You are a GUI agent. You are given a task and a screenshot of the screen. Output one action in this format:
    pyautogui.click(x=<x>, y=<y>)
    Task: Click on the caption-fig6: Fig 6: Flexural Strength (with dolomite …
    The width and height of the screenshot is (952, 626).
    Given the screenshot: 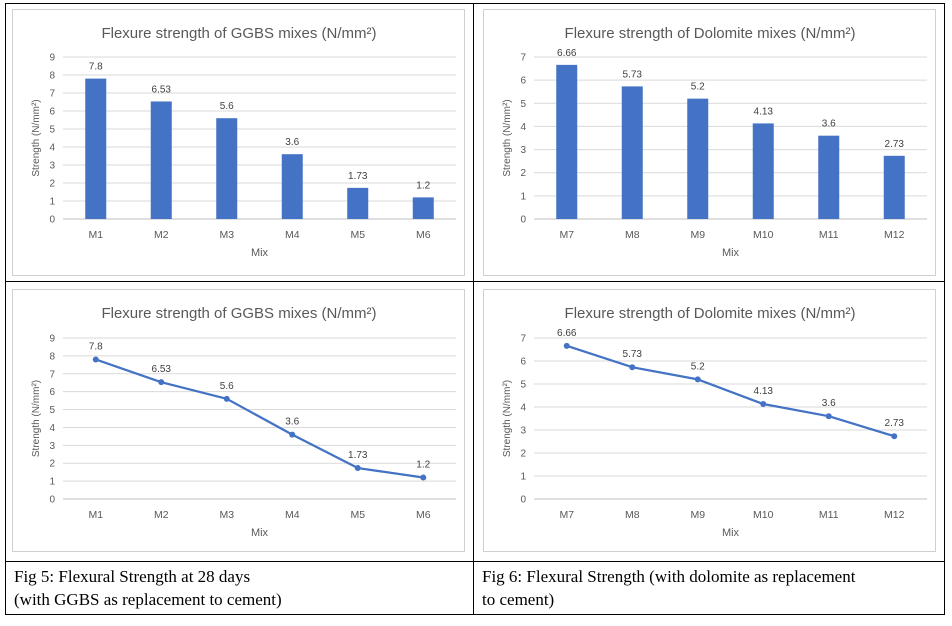 What is the action you would take?
    pyautogui.click(x=712, y=588)
    